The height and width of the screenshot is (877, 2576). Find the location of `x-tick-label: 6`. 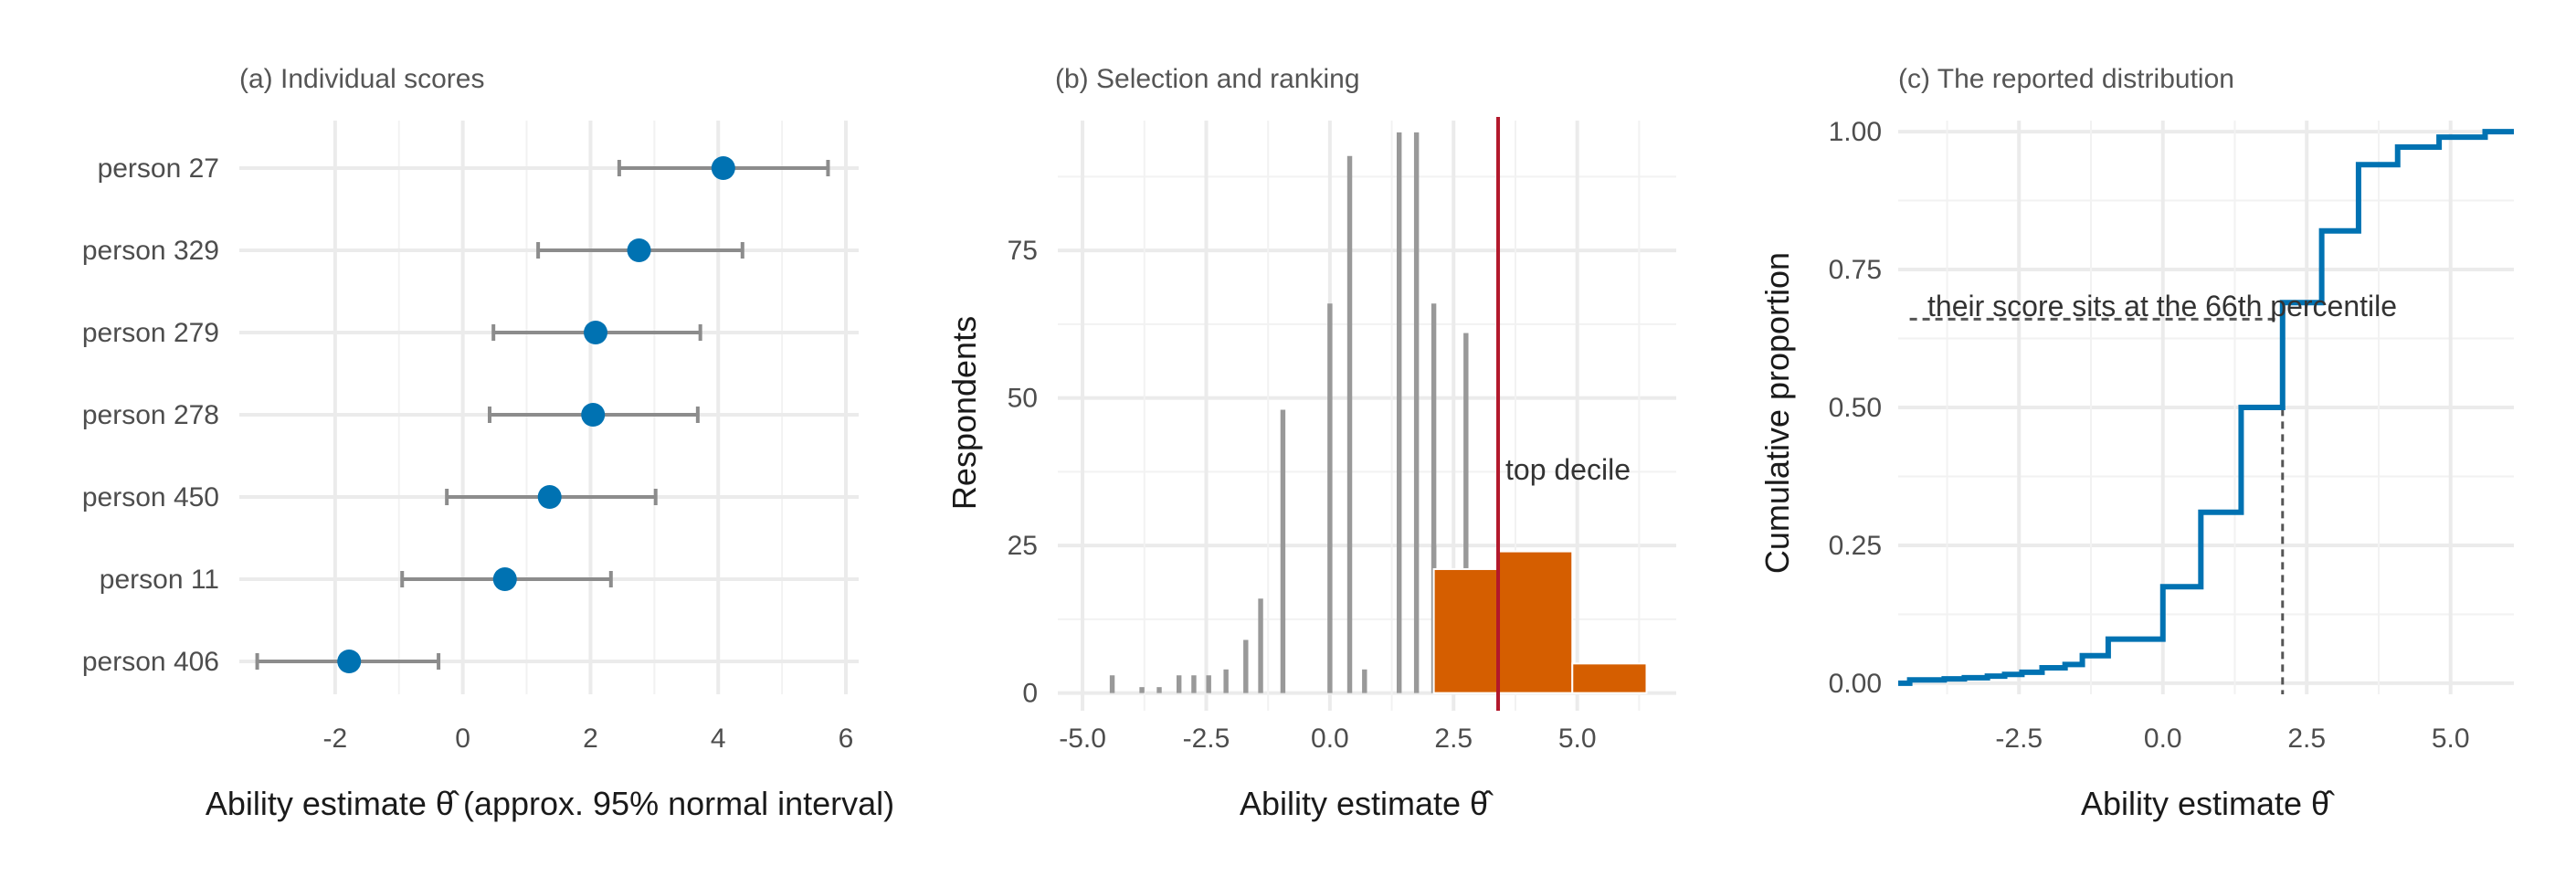

x-tick-label: 6 is located at coordinates (847, 739).